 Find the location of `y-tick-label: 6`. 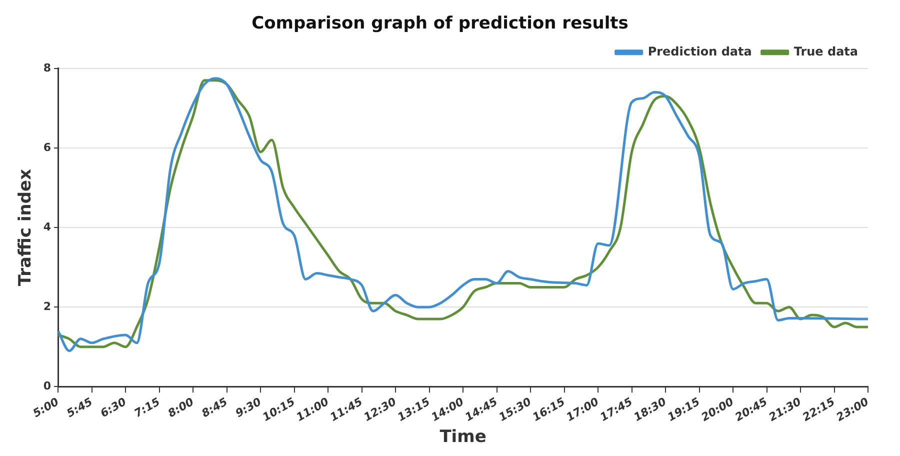

y-tick-label: 6 is located at coordinates (47, 147).